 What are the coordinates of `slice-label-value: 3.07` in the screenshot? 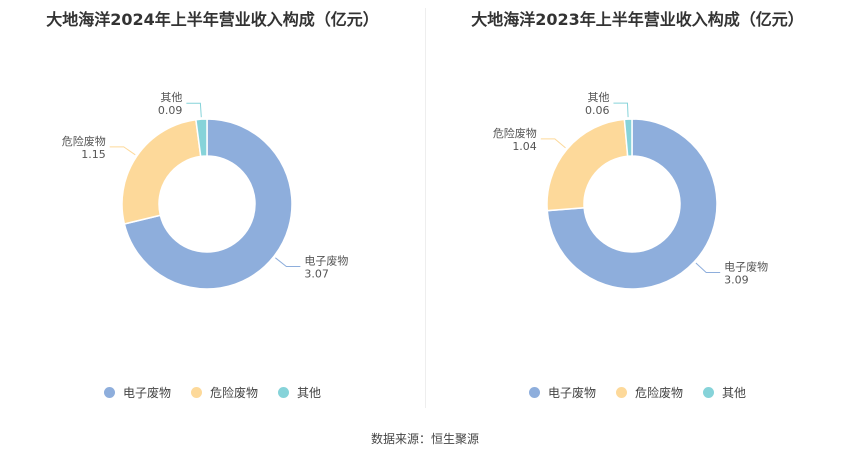 It's located at (316, 273).